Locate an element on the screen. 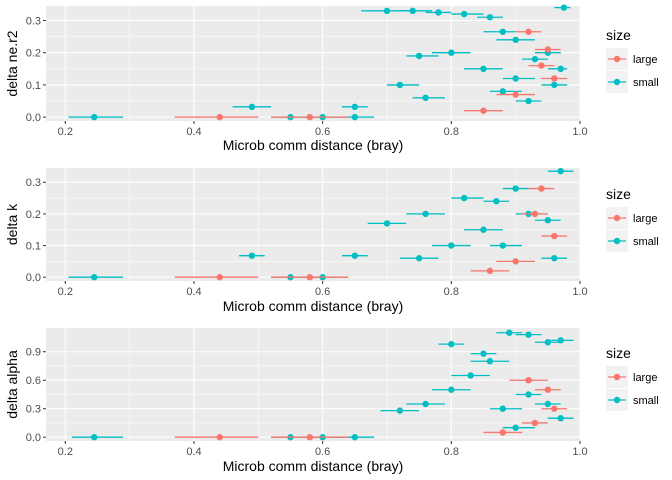  y-tick-label: 0.9 is located at coordinates (33, 353).